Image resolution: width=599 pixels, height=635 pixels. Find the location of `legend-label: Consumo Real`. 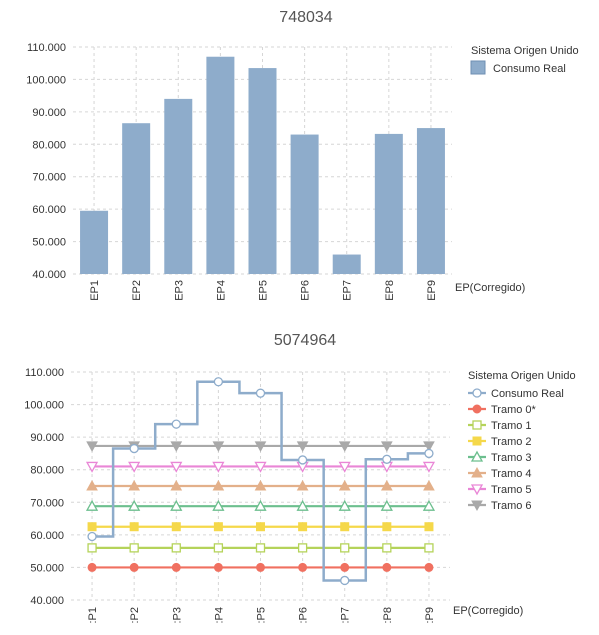

legend-label: Consumo Real is located at coordinates (529, 69).